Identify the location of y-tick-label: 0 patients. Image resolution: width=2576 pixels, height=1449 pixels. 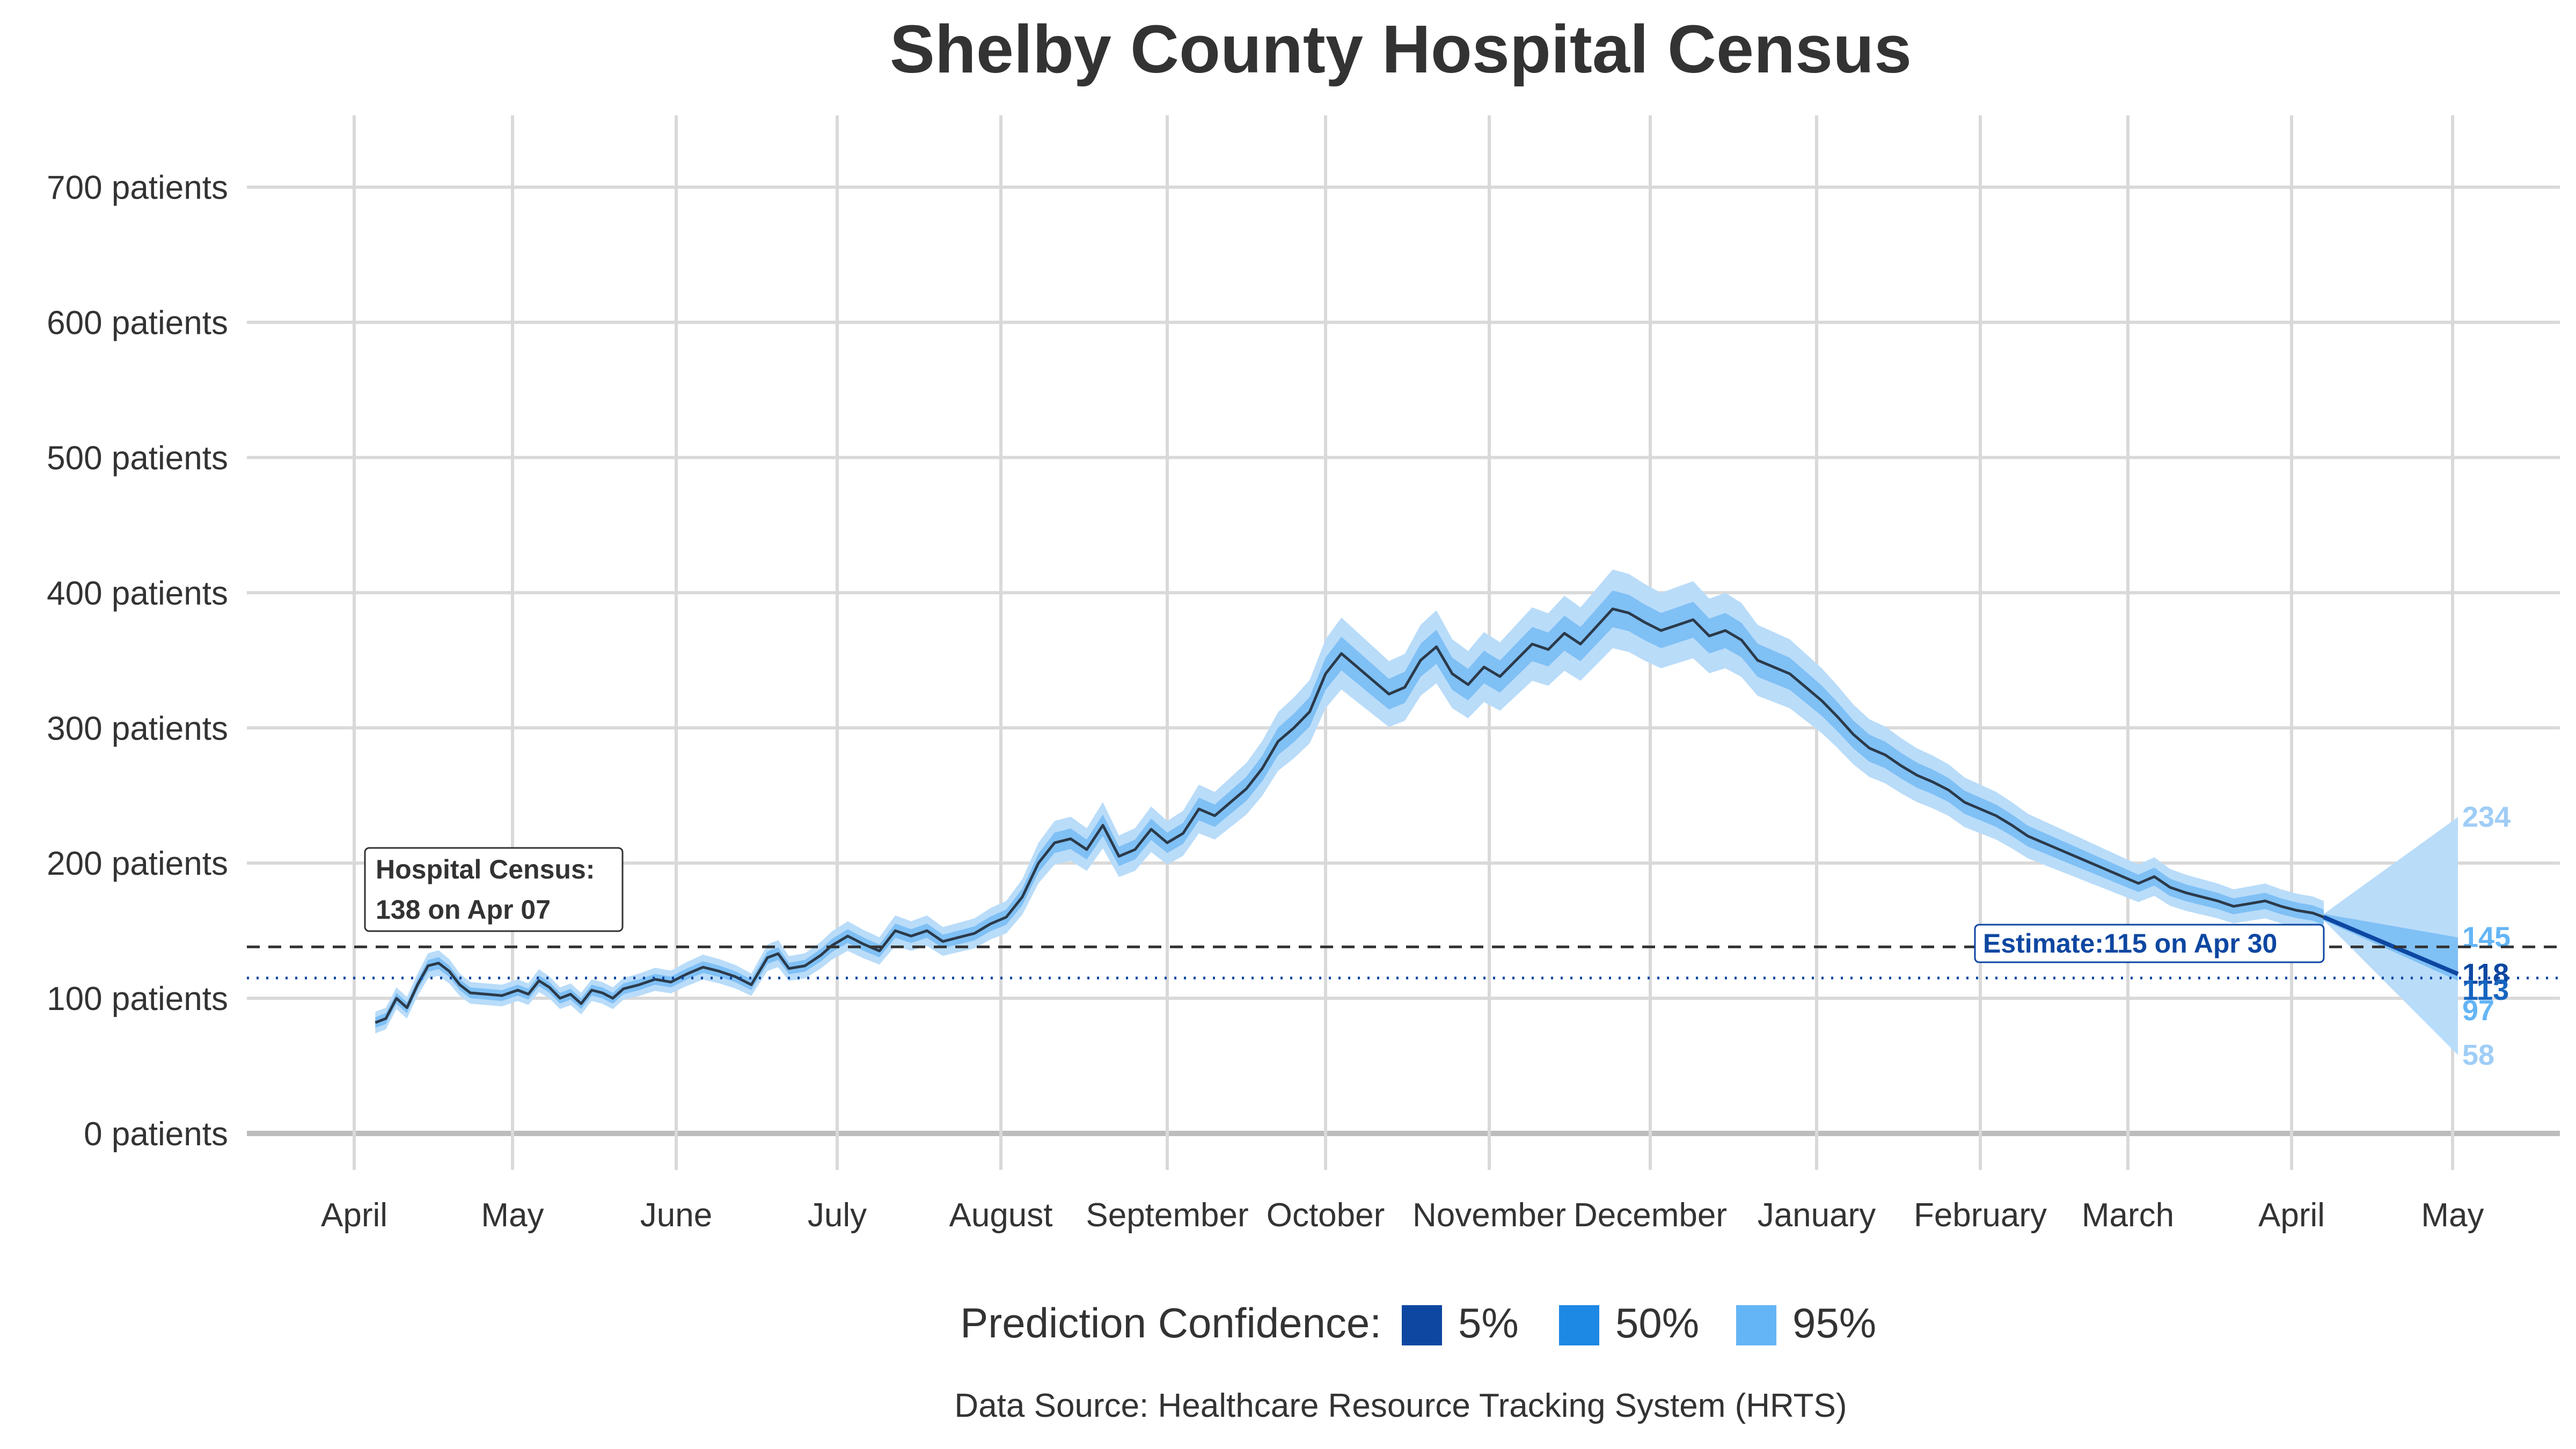
(156, 1134).